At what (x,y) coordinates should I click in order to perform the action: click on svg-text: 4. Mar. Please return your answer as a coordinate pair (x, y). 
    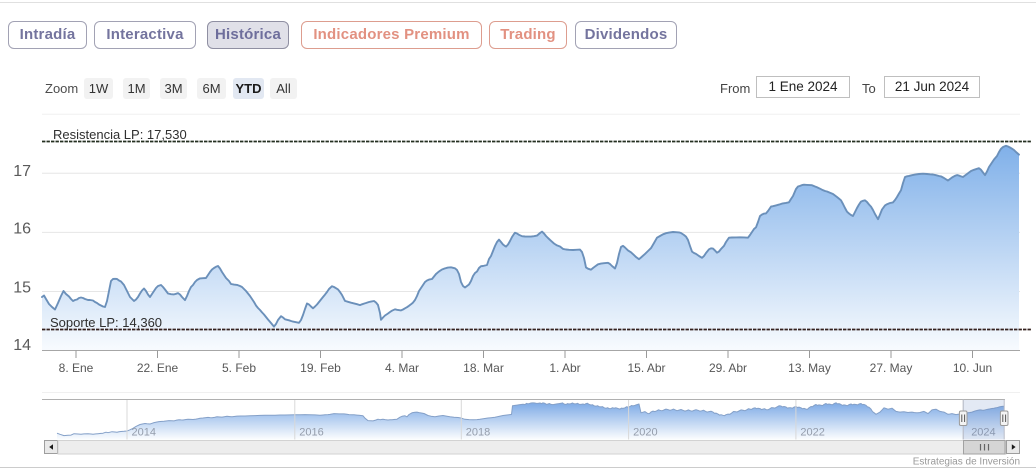
    Looking at the image, I should click on (402, 368).